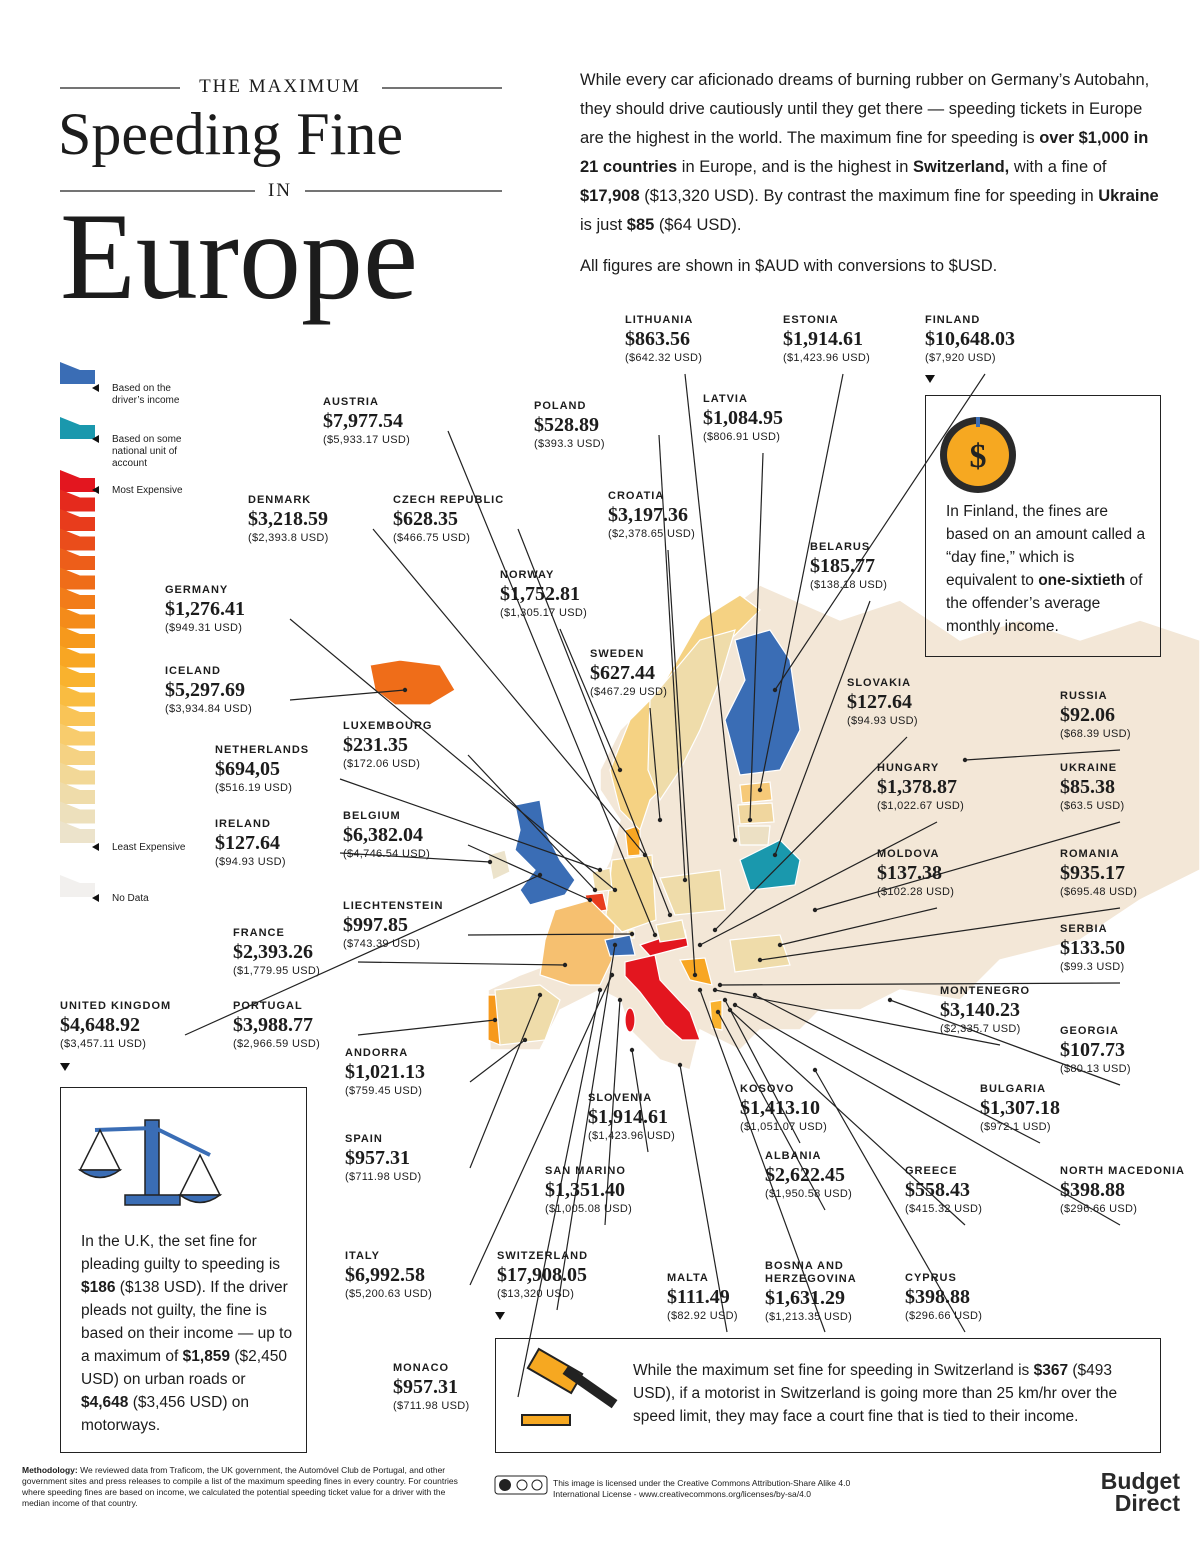 The image size is (1200, 1542). I want to click on bold-text: Switzerland,, so click(961, 167).